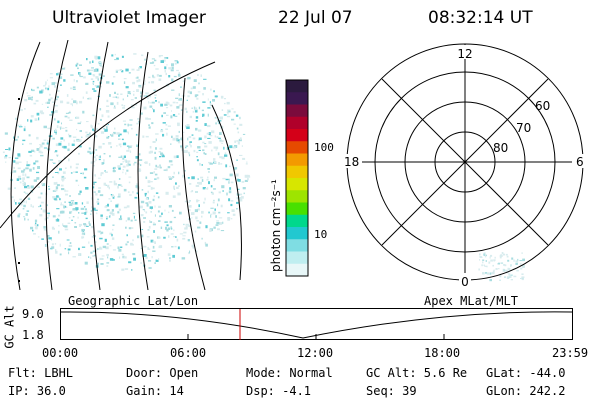  I want to click on colorbar-gradient, so click(297, 178).